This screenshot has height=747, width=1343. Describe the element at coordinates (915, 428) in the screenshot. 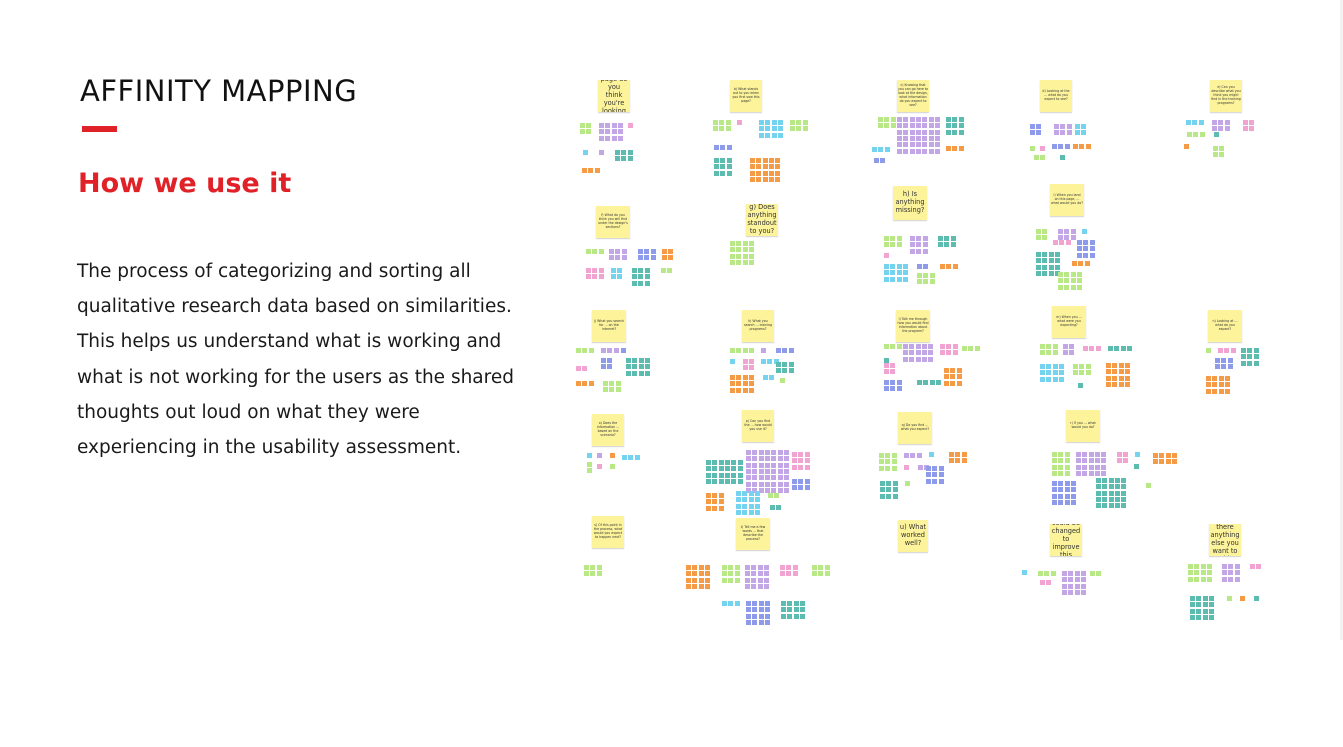

I see `question-note: q) Do you find ... what you expect?` at that location.